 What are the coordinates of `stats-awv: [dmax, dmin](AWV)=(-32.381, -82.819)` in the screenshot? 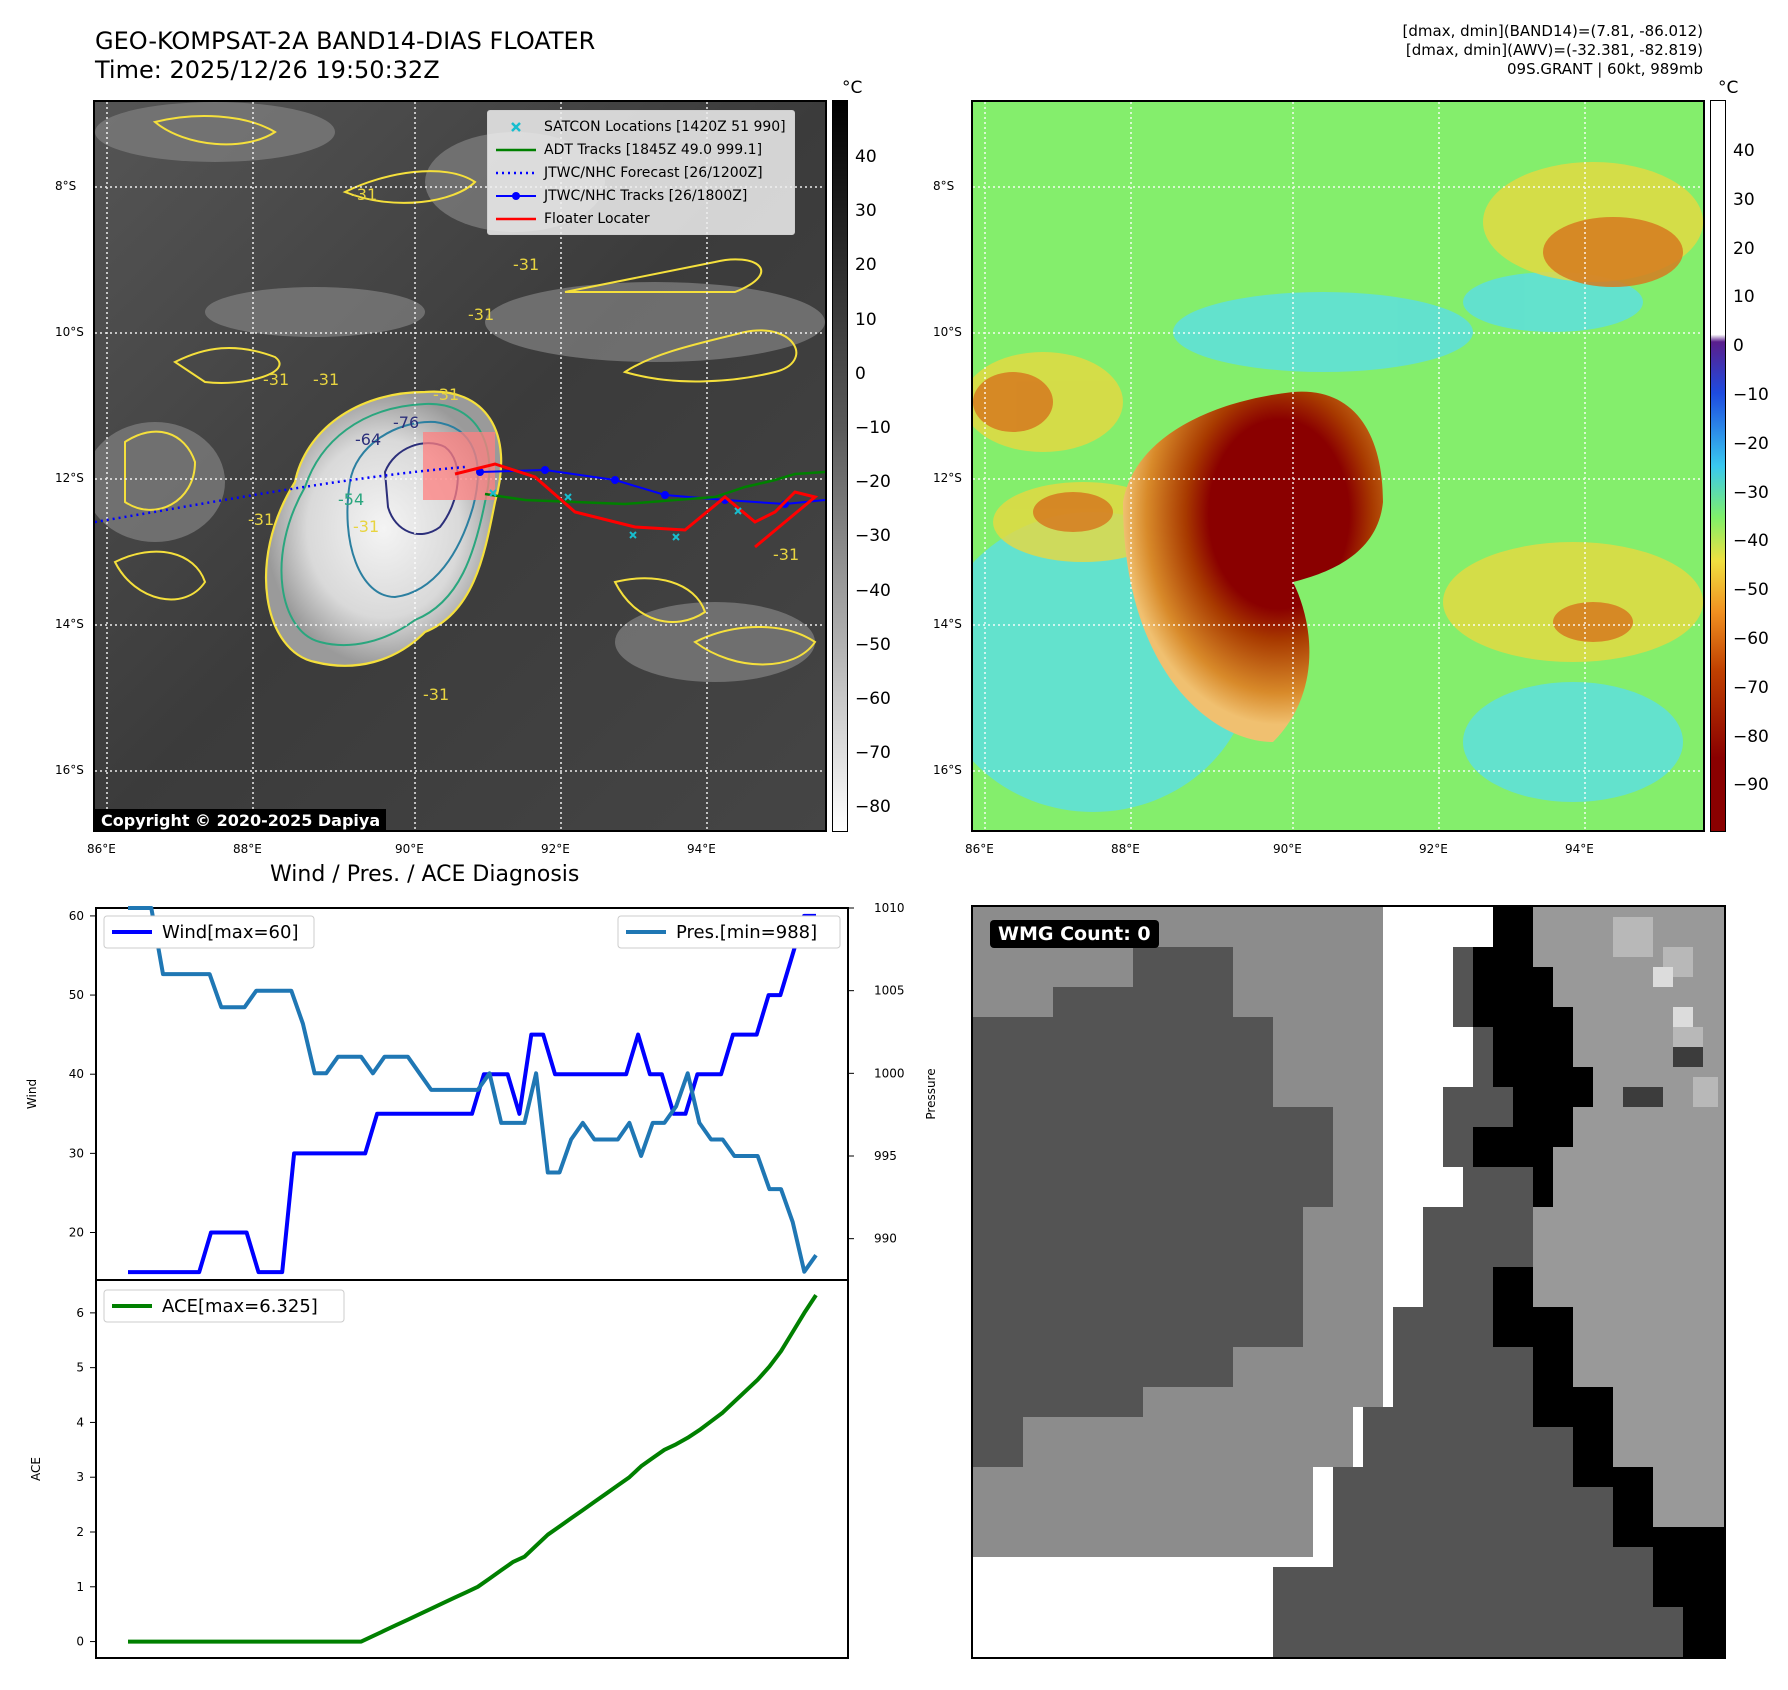 It's located at (1554, 50).